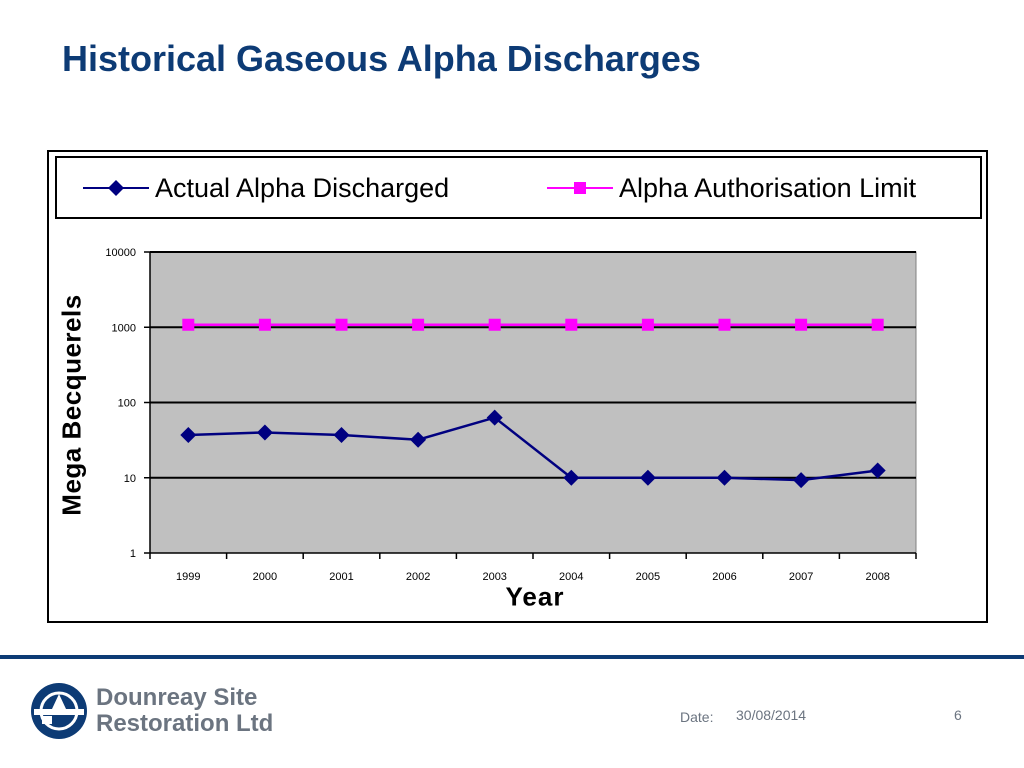 Image resolution: width=1024 pixels, height=768 pixels. I want to click on dounreay-logo-icon, so click(59, 711).